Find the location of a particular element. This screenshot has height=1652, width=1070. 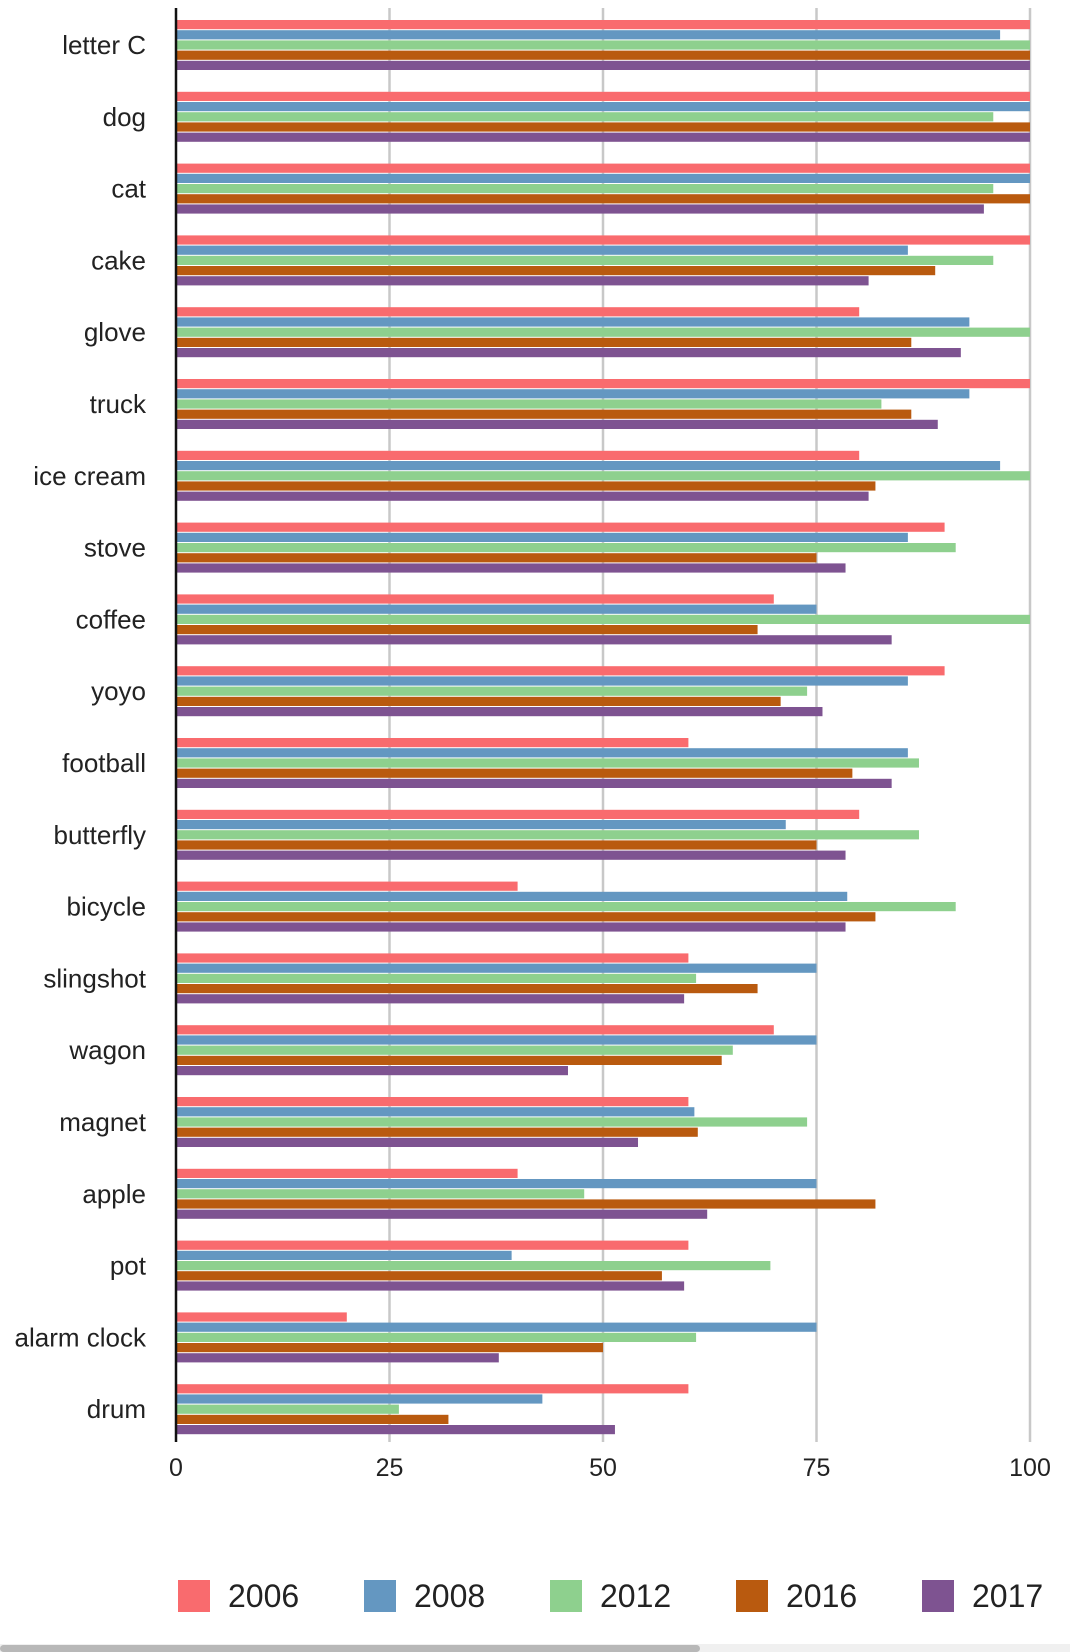

bar-glove-2008 is located at coordinates (573, 322).